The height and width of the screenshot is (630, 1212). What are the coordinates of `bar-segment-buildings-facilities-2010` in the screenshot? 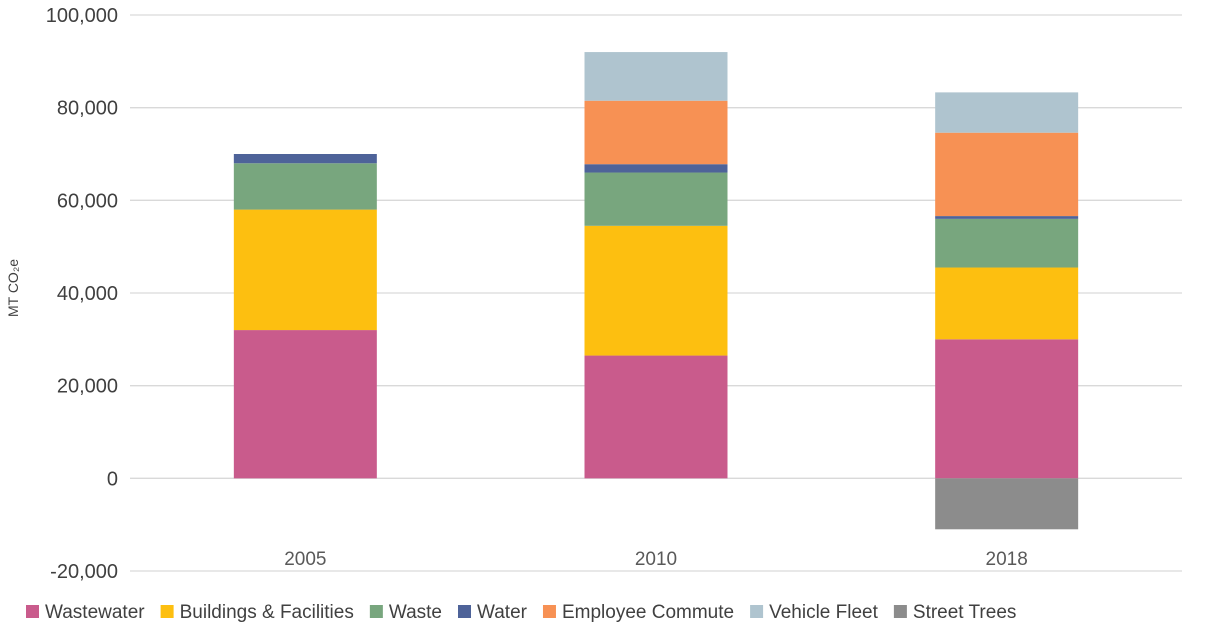 It's located at (656, 290).